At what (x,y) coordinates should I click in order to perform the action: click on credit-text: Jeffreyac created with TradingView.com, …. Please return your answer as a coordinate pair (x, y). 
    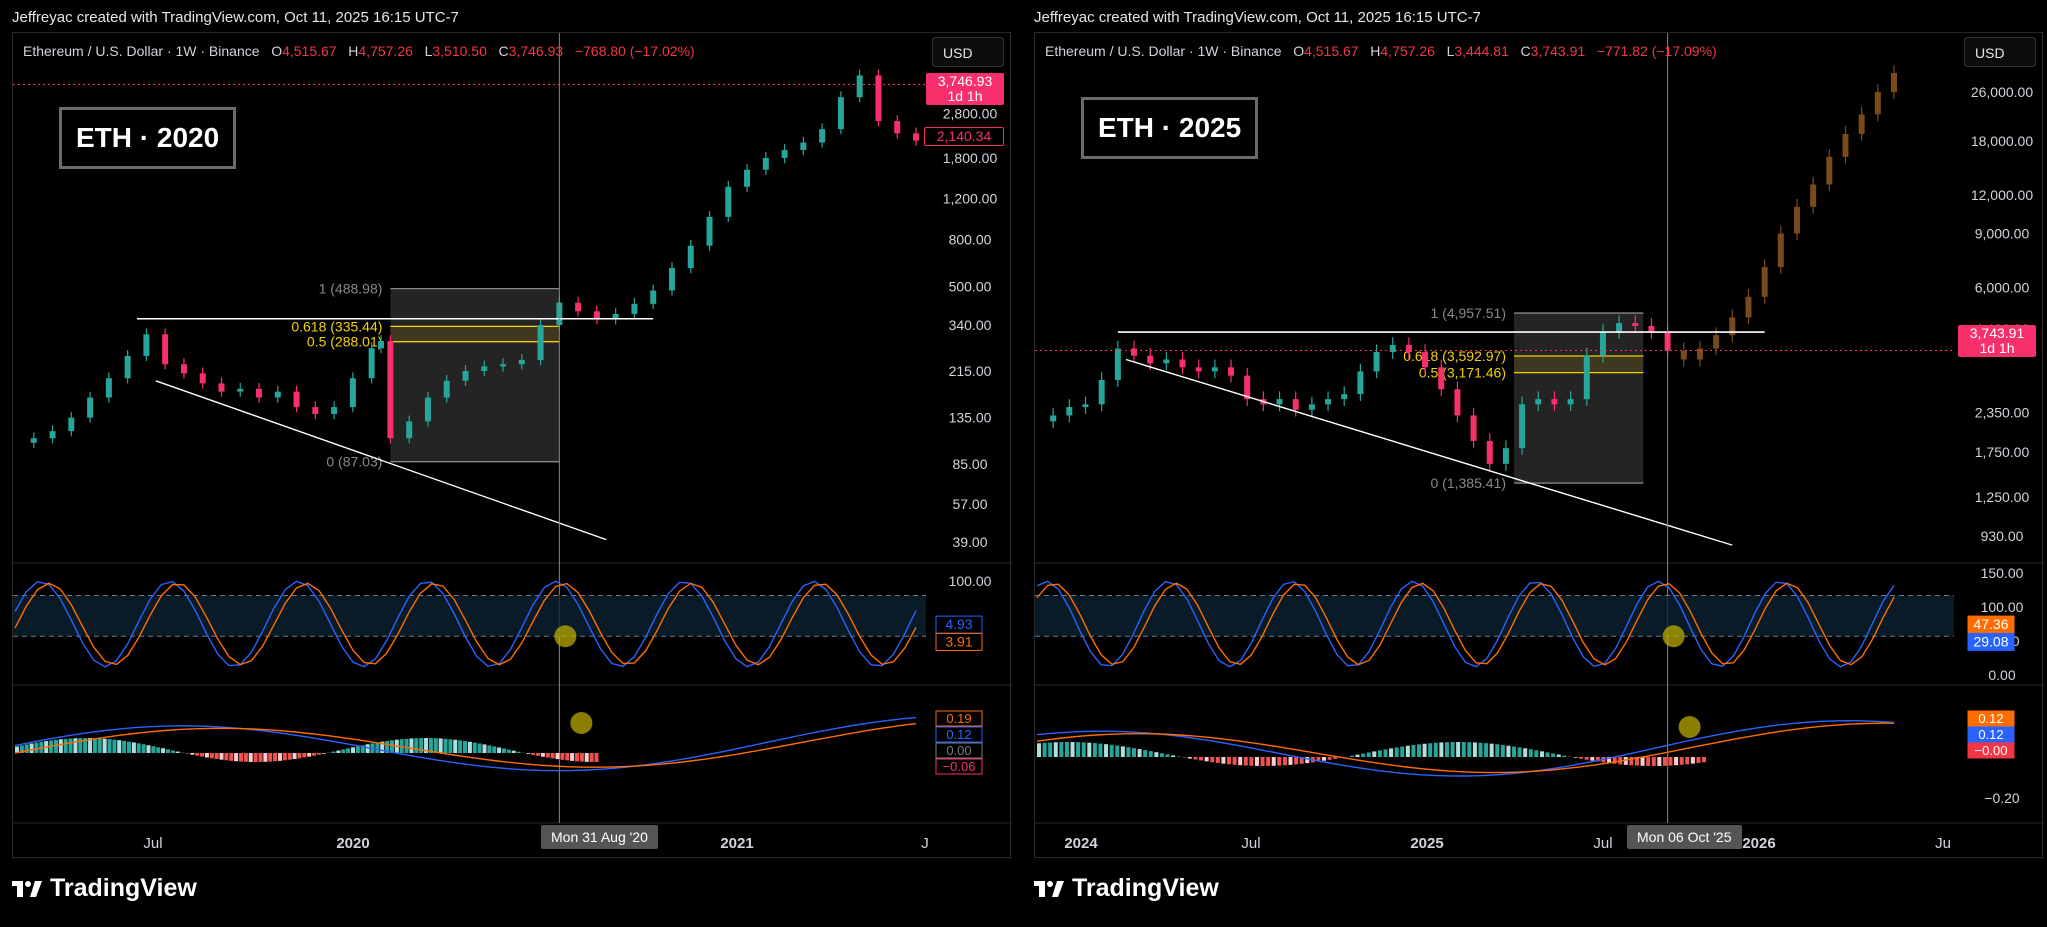
    Looking at the image, I should click on (235, 17).